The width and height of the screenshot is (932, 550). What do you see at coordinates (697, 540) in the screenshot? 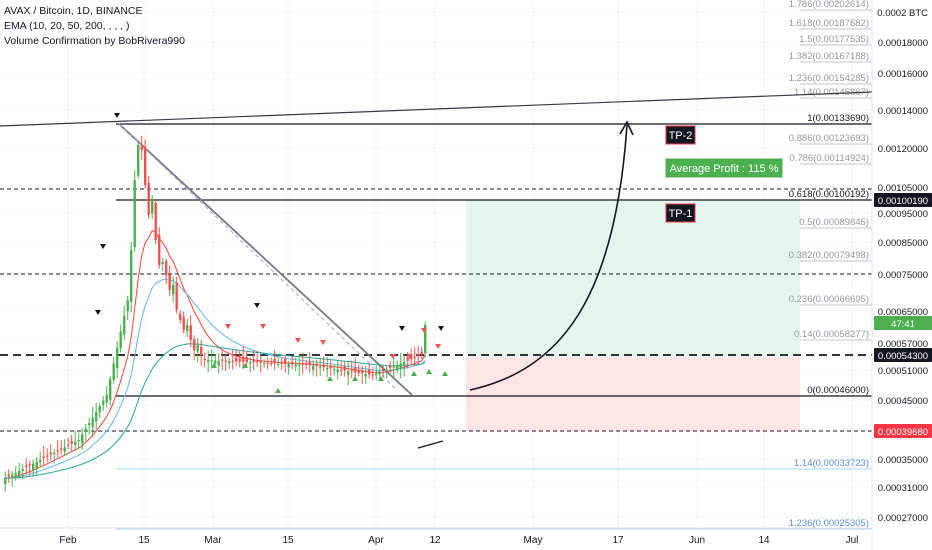
I see `x-tick-label: Jun` at bounding box center [697, 540].